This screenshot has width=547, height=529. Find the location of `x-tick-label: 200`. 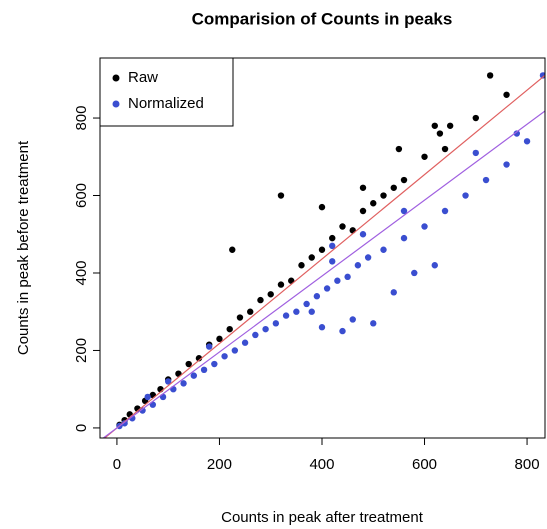

x-tick-label: 200 is located at coordinates (219, 464).